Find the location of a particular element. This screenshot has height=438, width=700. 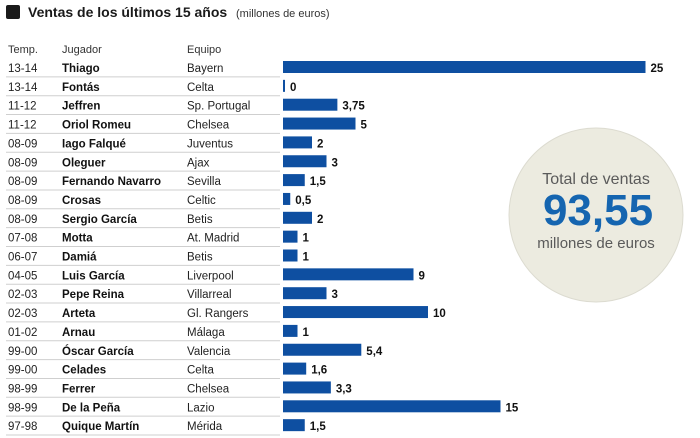

player-label: Quique Martín is located at coordinates (100, 427).